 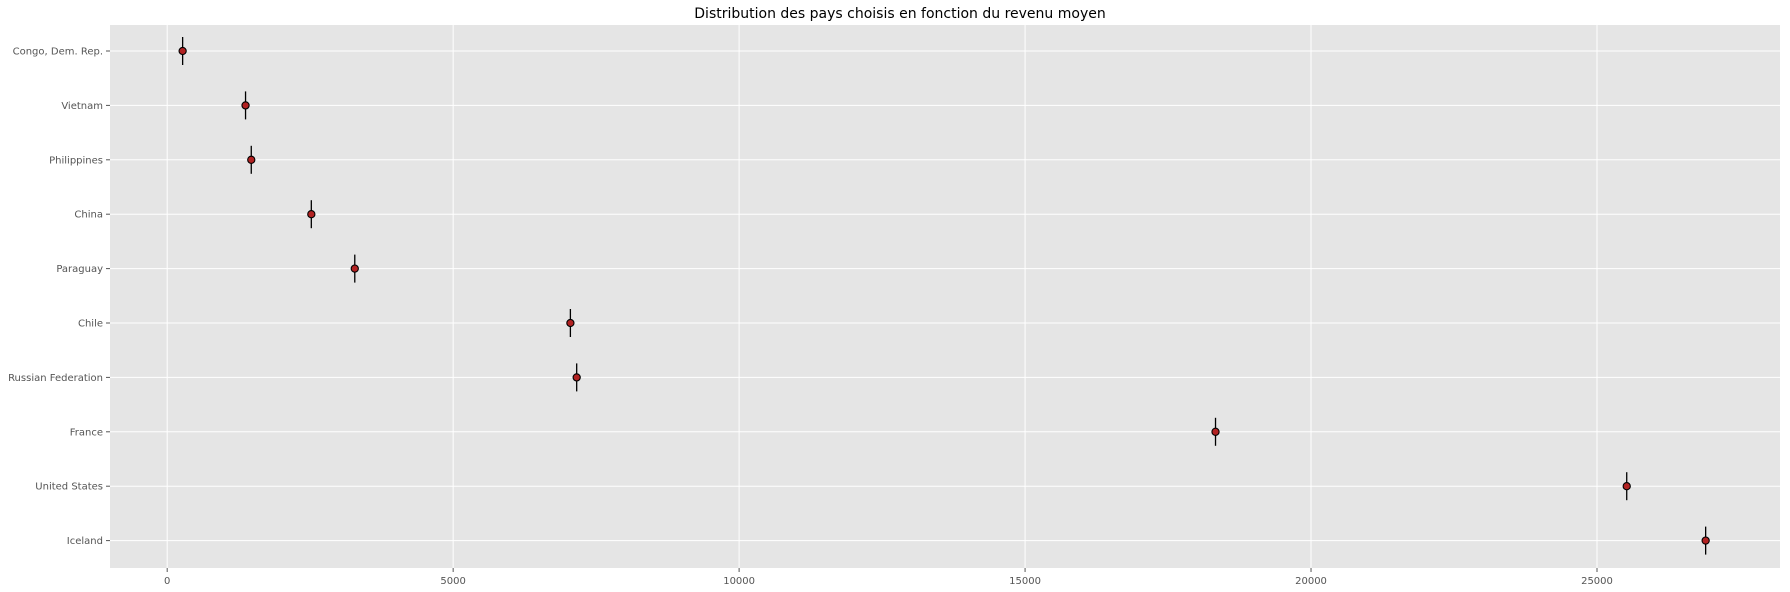 I want to click on y-tick-label: China, so click(x=88, y=215).